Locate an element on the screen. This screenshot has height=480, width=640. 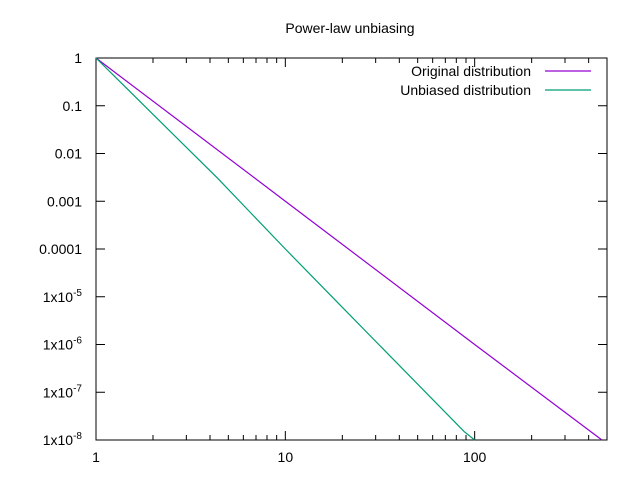
y-tick-label: 1x10⁻⁷ is located at coordinates (63, 391).